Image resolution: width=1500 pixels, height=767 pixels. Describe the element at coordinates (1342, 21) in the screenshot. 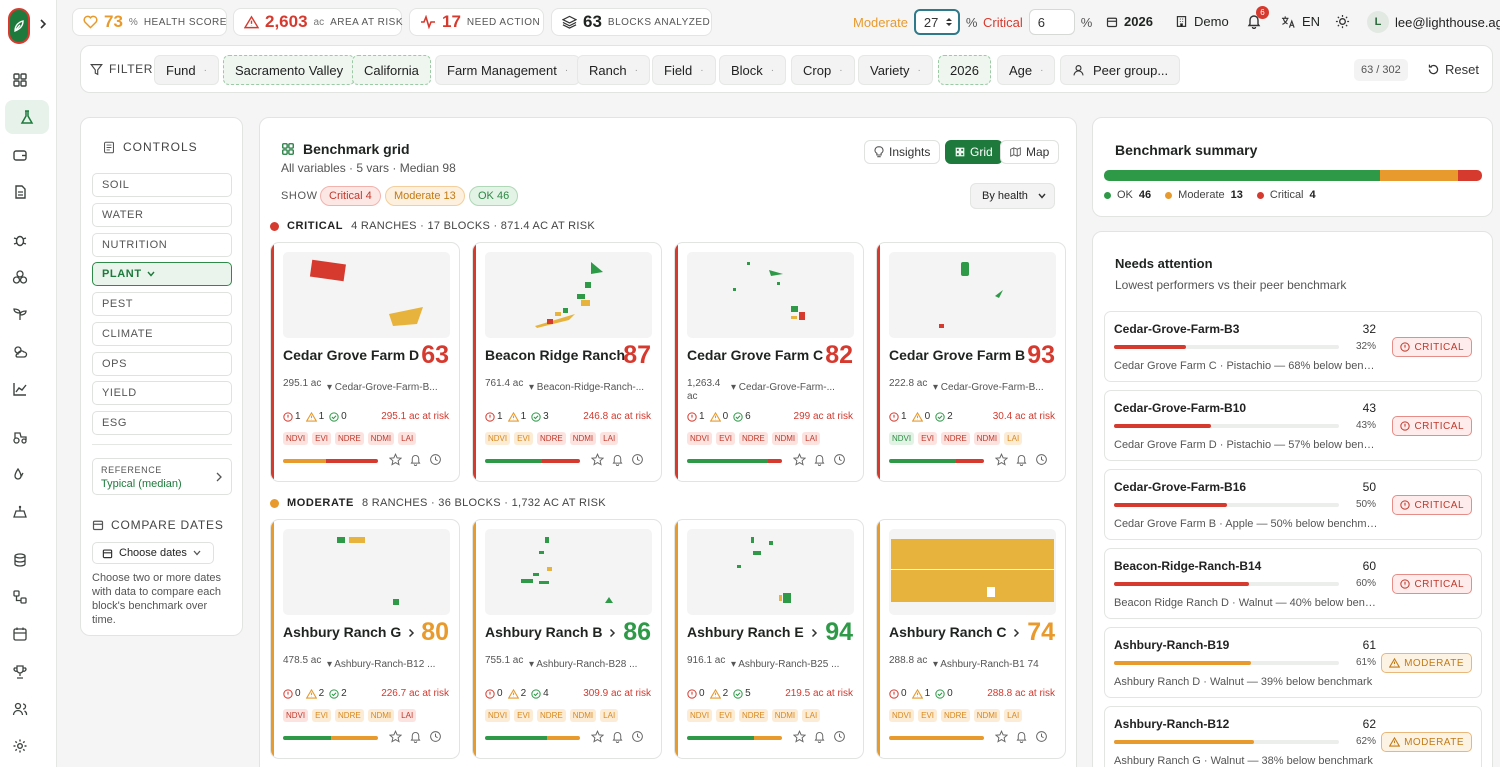

I see `theme-toggle` at that location.